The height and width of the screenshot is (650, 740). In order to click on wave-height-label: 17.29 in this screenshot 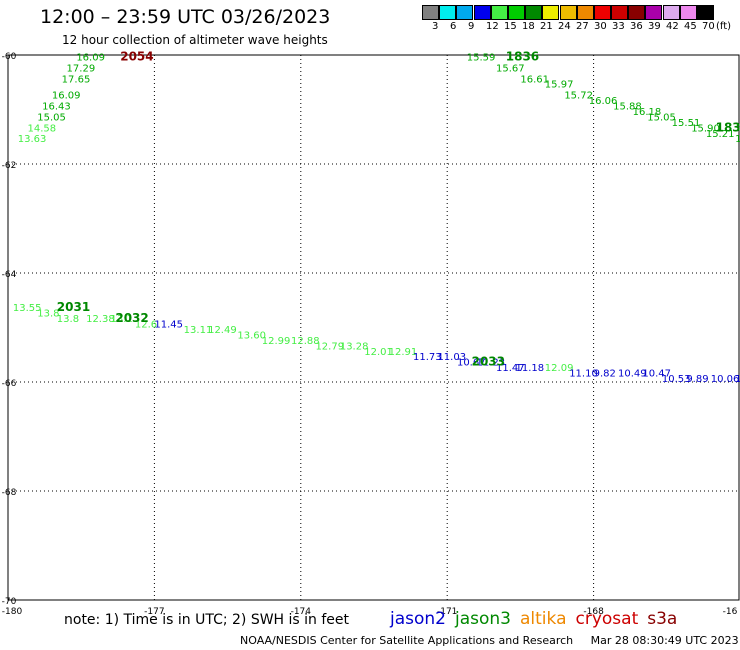, I will do `click(81, 68)`.